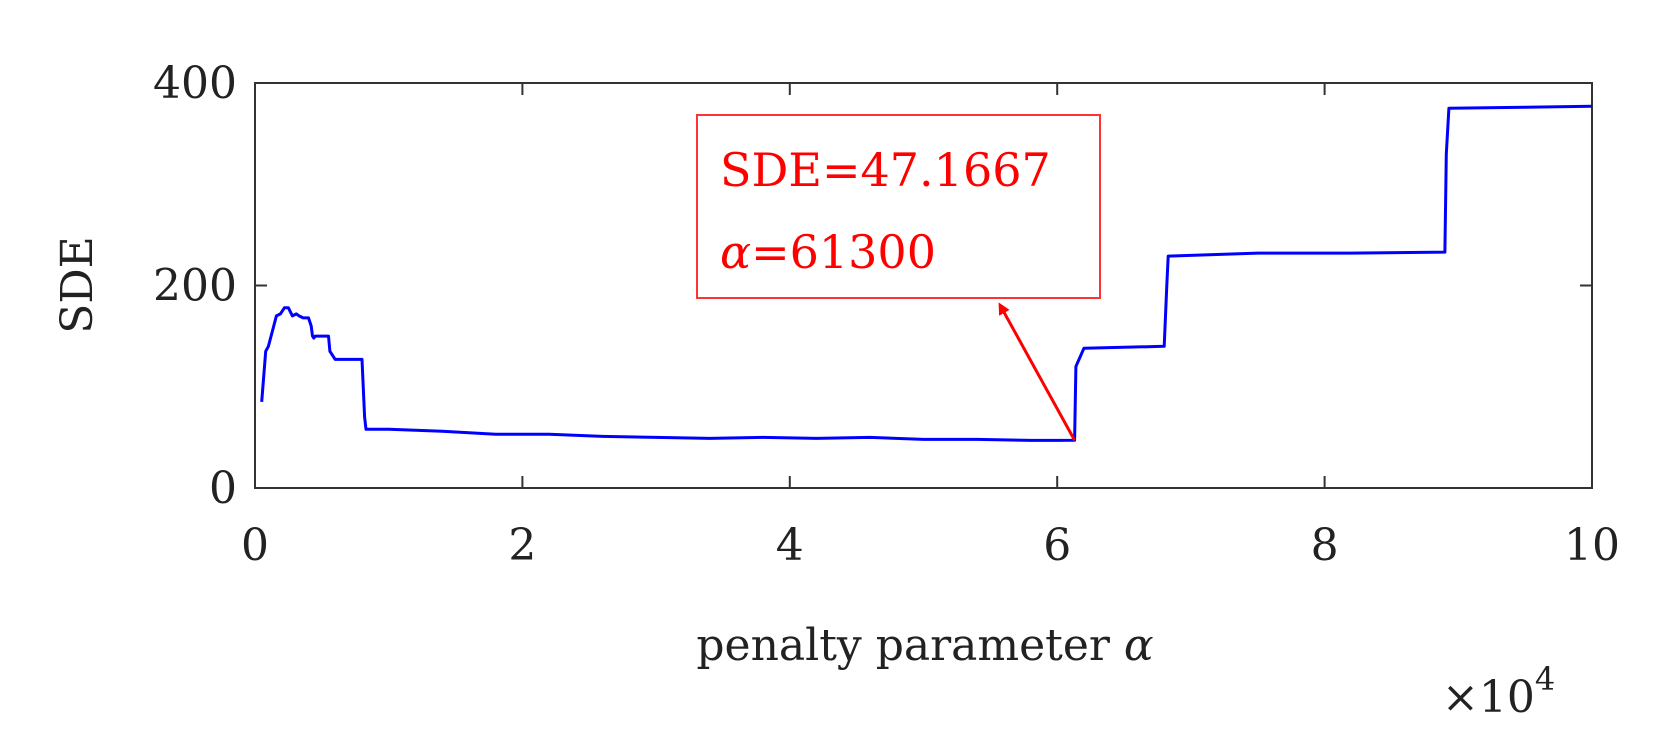  What do you see at coordinates (903, 645) in the screenshot?
I see `x-axis-title-text: penalty parameter` at bounding box center [903, 645].